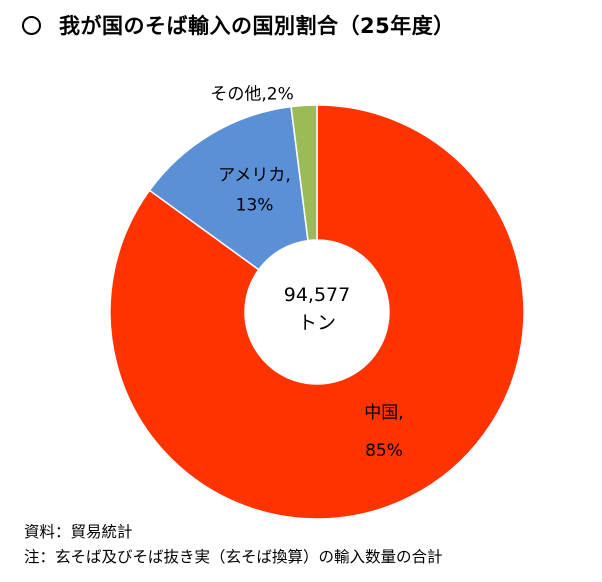 The height and width of the screenshot is (582, 602). What do you see at coordinates (383, 413) in the screenshot?
I see `slice-label-0-line-0: 中国,` at bounding box center [383, 413].